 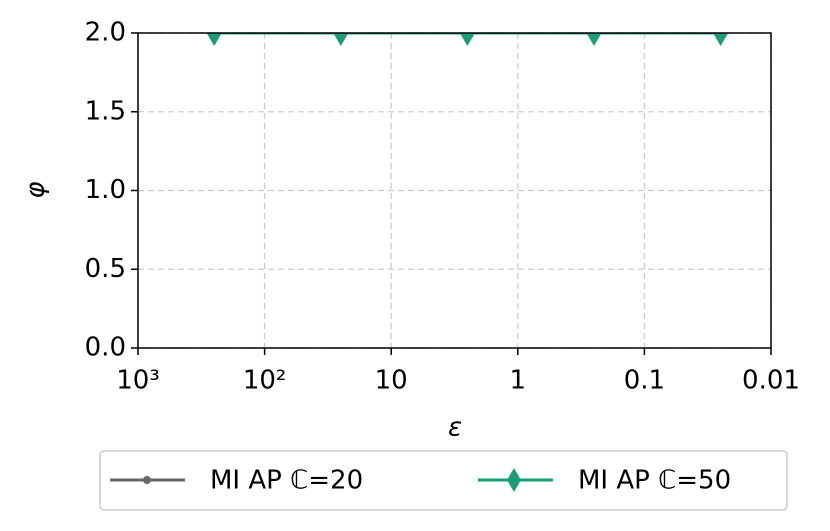 I want to click on legend-box, so click(x=443, y=480).